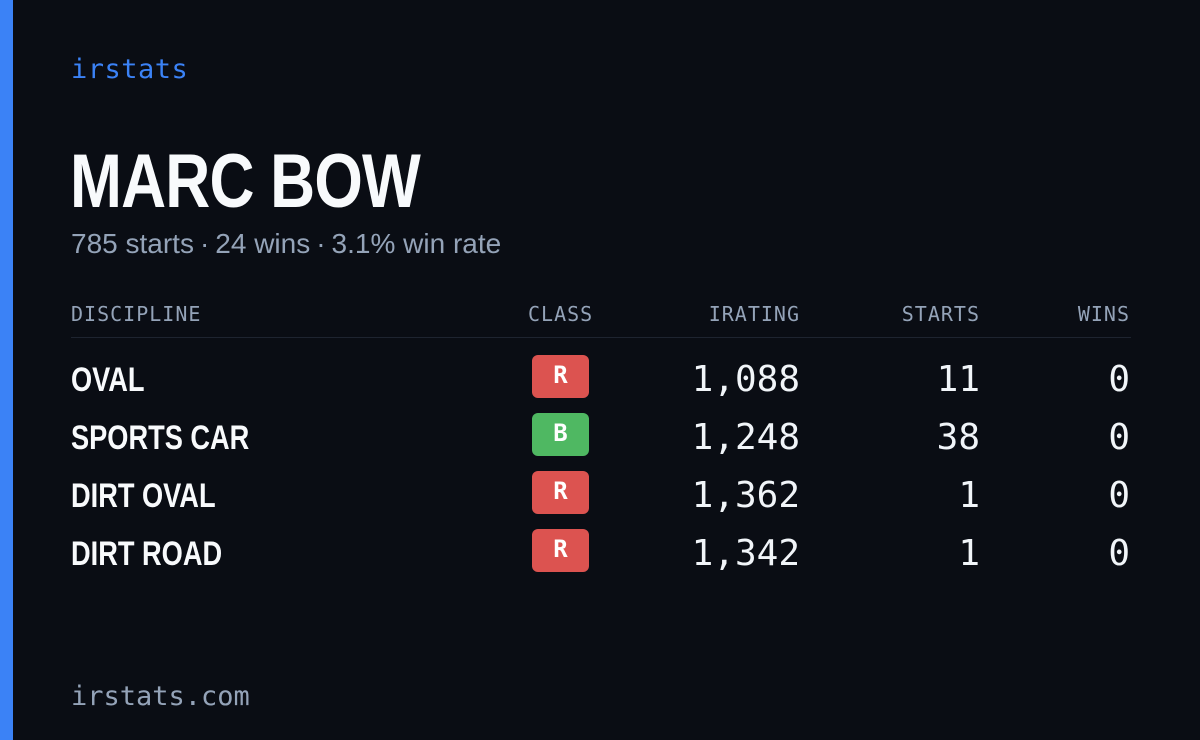 The height and width of the screenshot is (740, 1200). What do you see at coordinates (601, 384) in the screenshot?
I see `table-row: OVAL R 1,088 11 0` at bounding box center [601, 384].